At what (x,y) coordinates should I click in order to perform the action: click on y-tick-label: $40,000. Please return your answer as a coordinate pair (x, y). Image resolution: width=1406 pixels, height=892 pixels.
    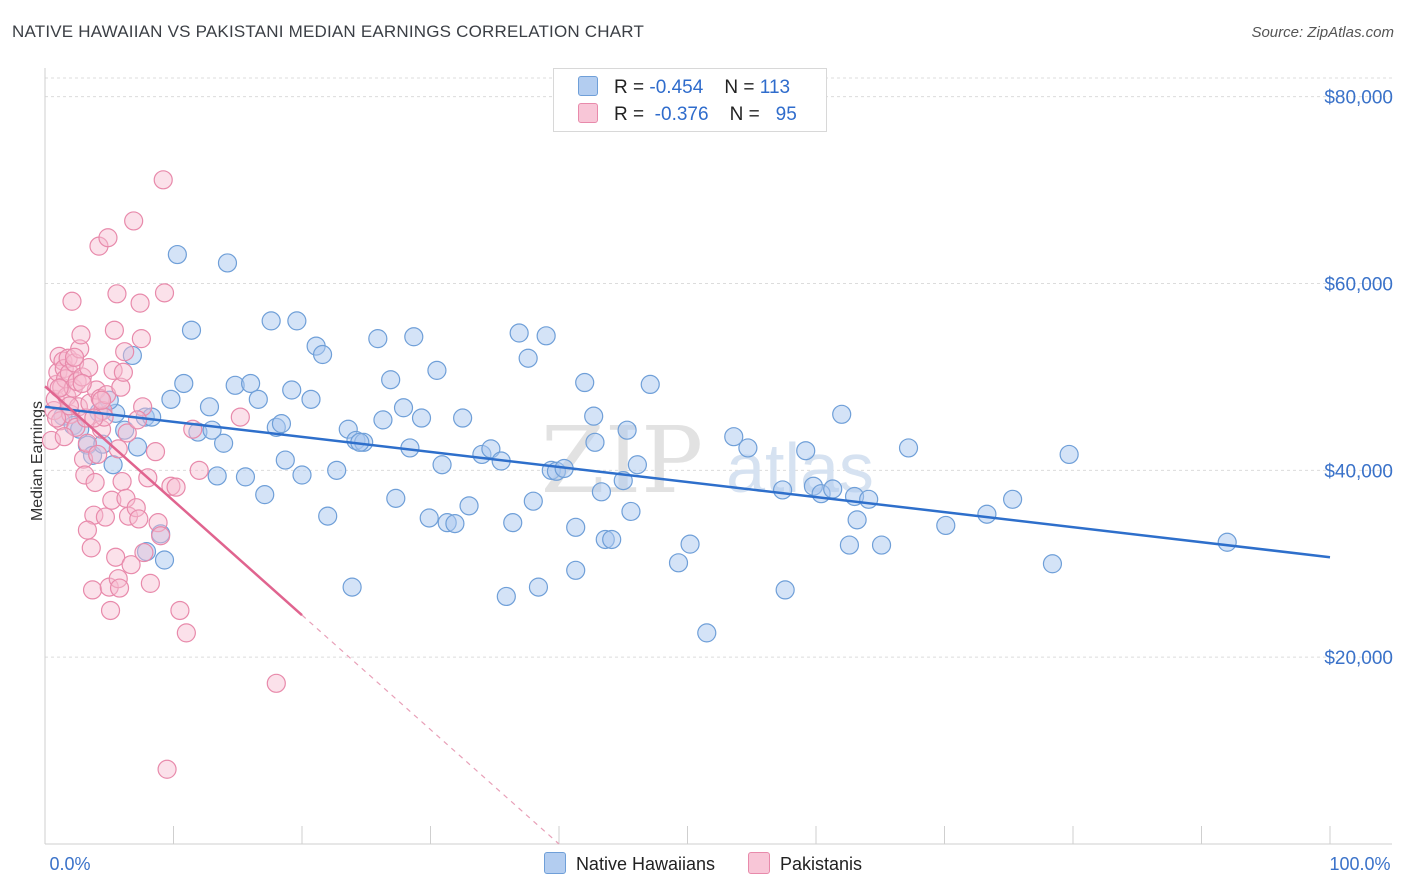
    Looking at the image, I should click on (1358, 471).